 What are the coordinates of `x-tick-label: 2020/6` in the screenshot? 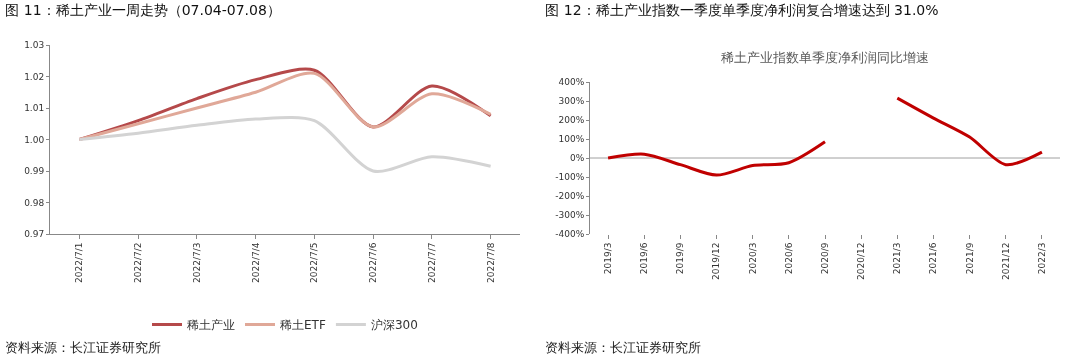 It's located at (788, 258).